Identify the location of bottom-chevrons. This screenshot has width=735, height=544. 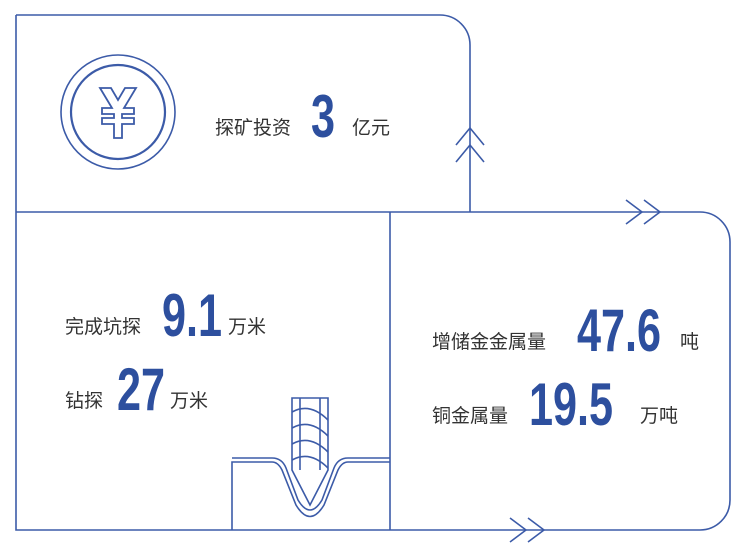
(527, 530).